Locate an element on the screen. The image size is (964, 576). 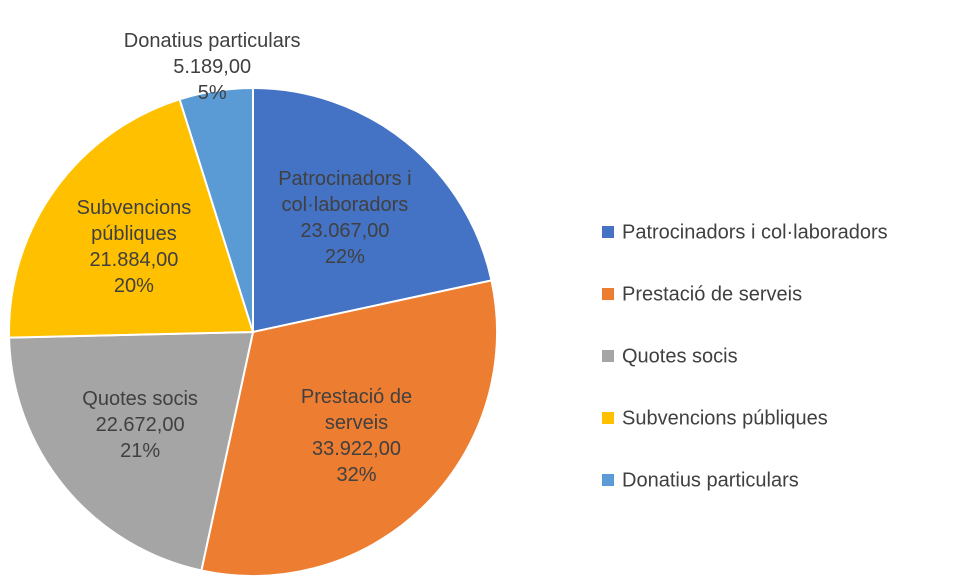
slice-label-box: Quotes socis 22.672,00 21% is located at coordinates (140, 425).